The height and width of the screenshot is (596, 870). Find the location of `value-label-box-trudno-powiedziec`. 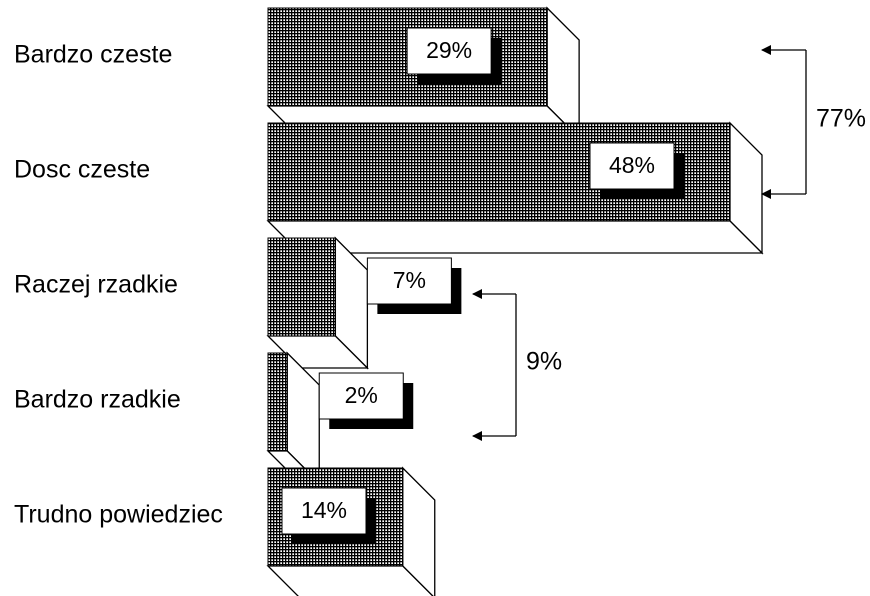

value-label-box-trudno-powiedziec is located at coordinates (324, 511).